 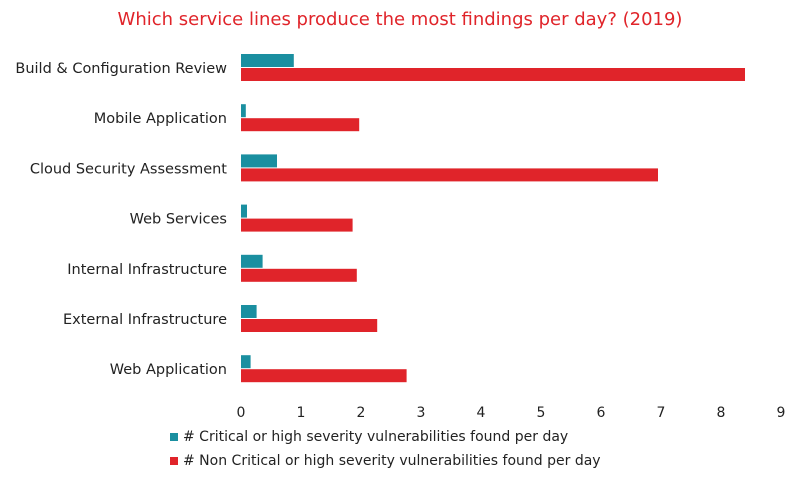 What do you see at coordinates (421, 413) in the screenshot?
I see `x-tick-label: 3` at bounding box center [421, 413].